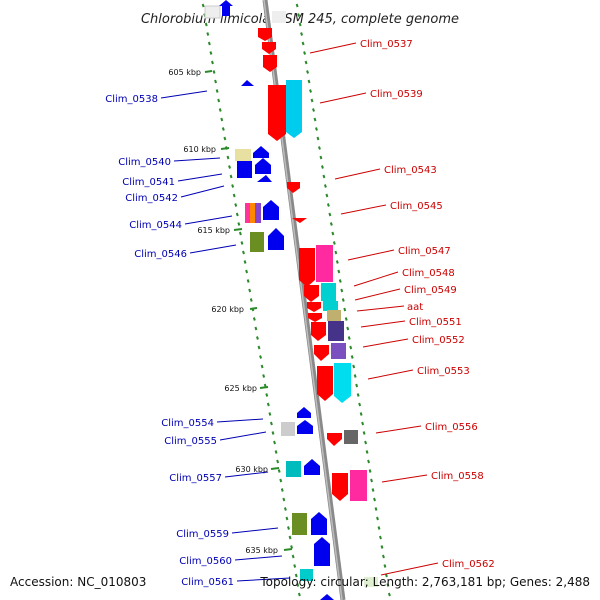 The width and height of the screenshot is (600, 600). I want to click on gene-label: Clim_0551, so click(435, 322).